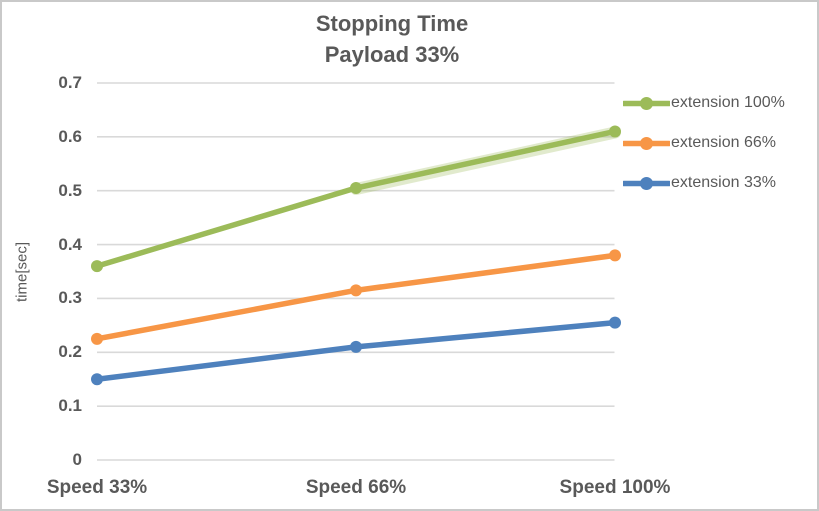  I want to click on legend-label: extension 66%, so click(723, 142).